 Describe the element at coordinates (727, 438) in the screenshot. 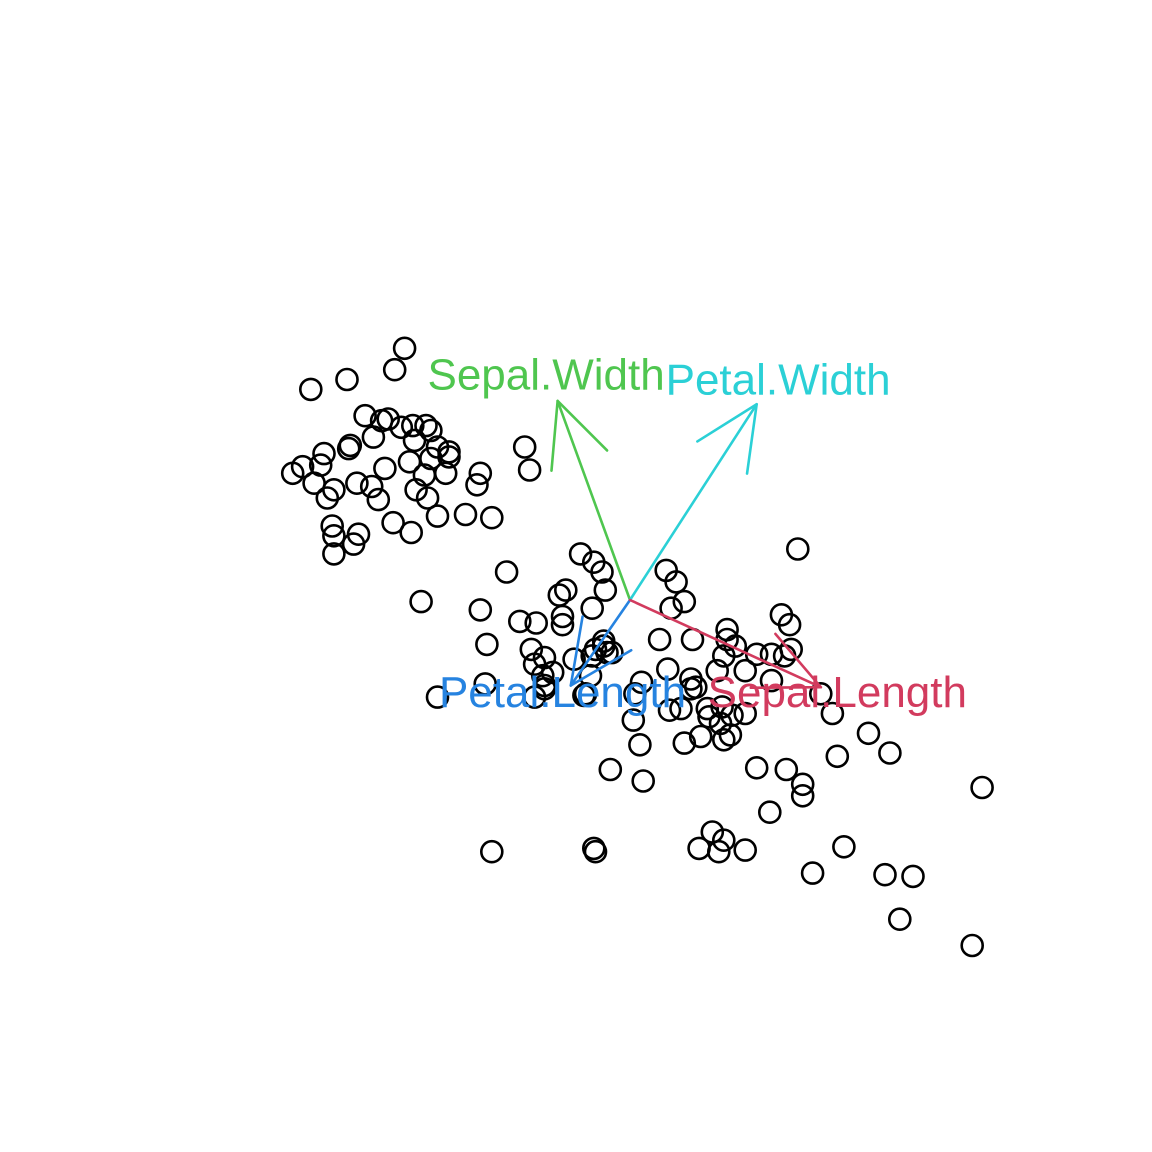

I see `vector-arrowhead-petal-width` at that location.